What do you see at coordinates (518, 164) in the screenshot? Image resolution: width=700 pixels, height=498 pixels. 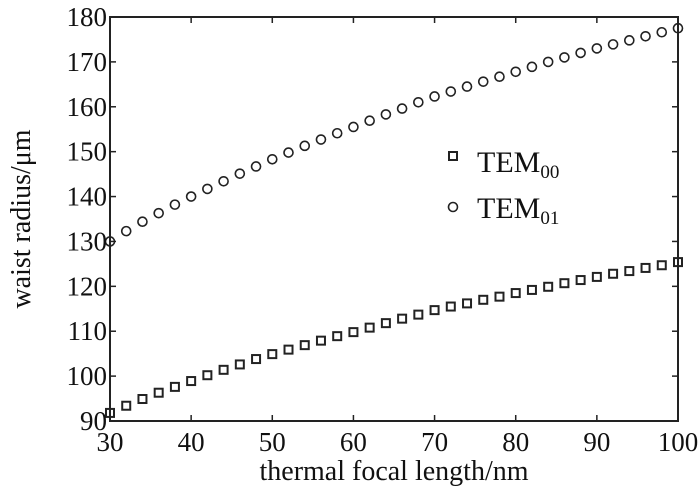 I see `legend-label-tem00: TEM00` at bounding box center [518, 164].